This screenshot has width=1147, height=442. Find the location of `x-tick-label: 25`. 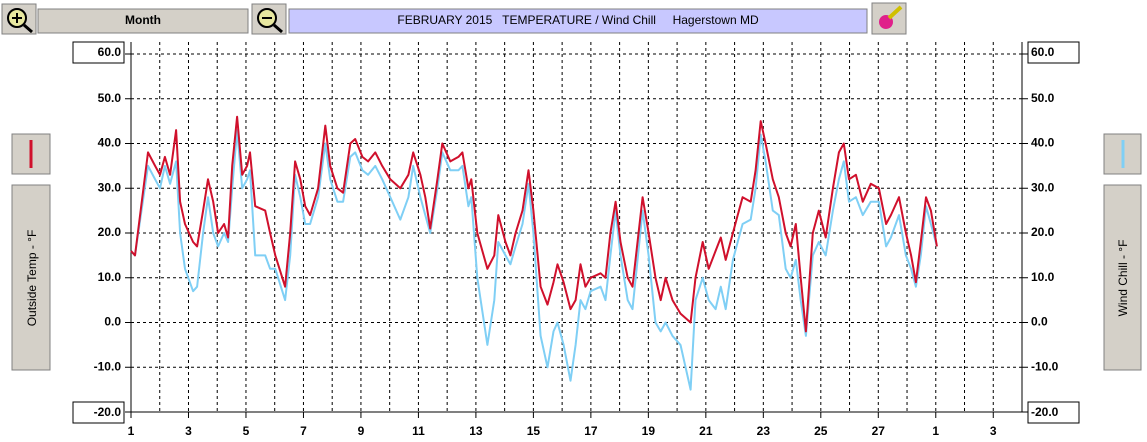

x-tick-label: 25 is located at coordinates (821, 431).